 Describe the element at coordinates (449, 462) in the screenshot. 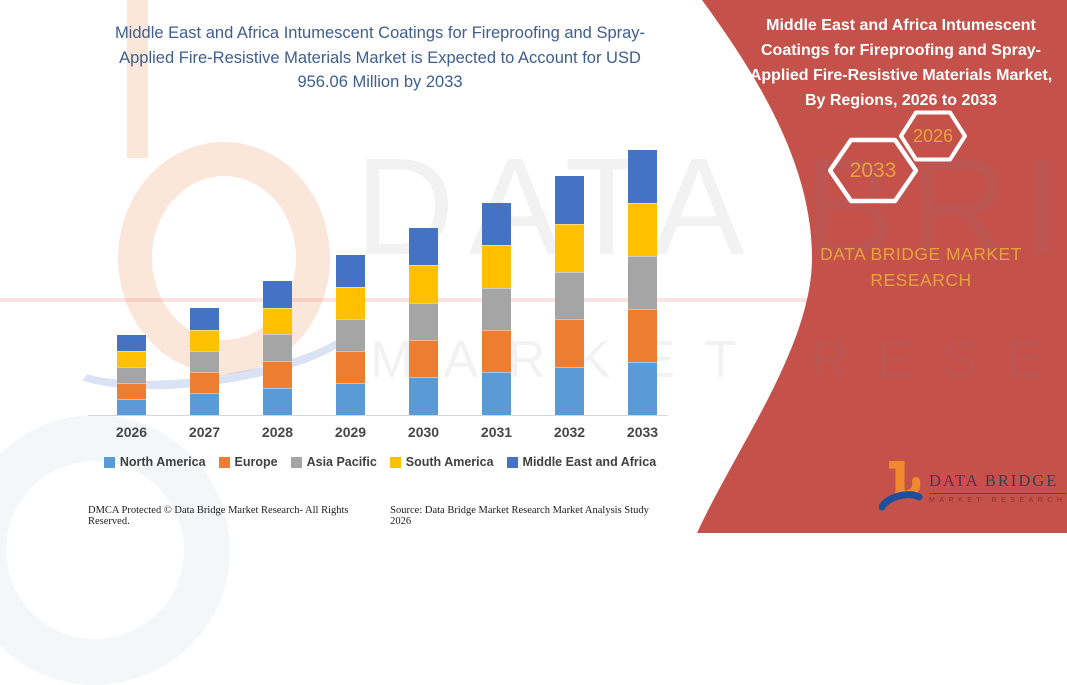

I see `legend-label: South America` at that location.